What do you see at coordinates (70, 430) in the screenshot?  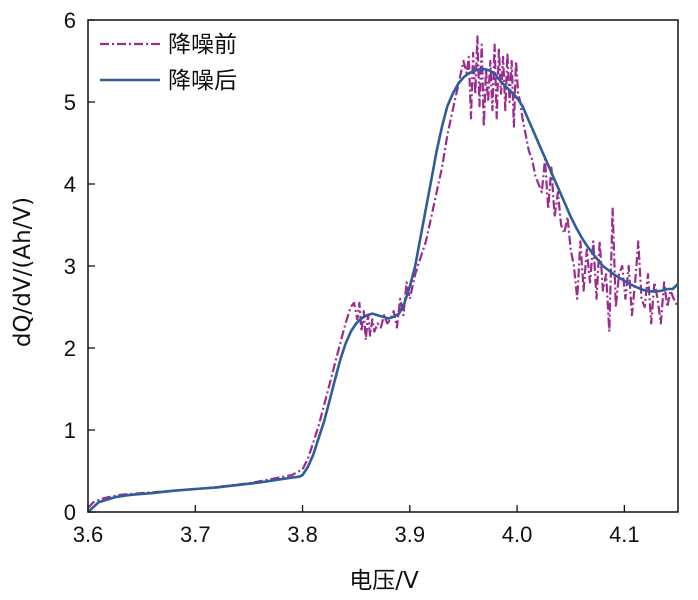 I see `y-tick-label: 1` at bounding box center [70, 430].